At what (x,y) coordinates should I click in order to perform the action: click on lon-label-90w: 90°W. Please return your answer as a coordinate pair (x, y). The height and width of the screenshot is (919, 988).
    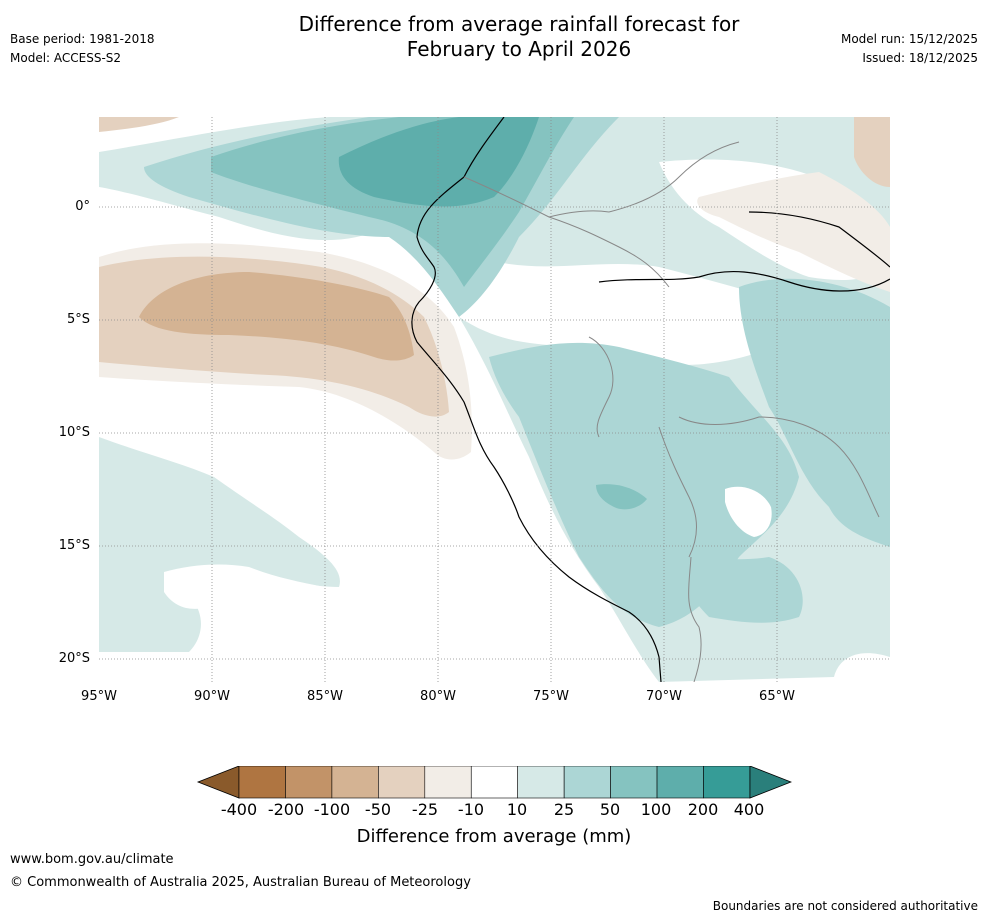
    Looking at the image, I should click on (212, 696).